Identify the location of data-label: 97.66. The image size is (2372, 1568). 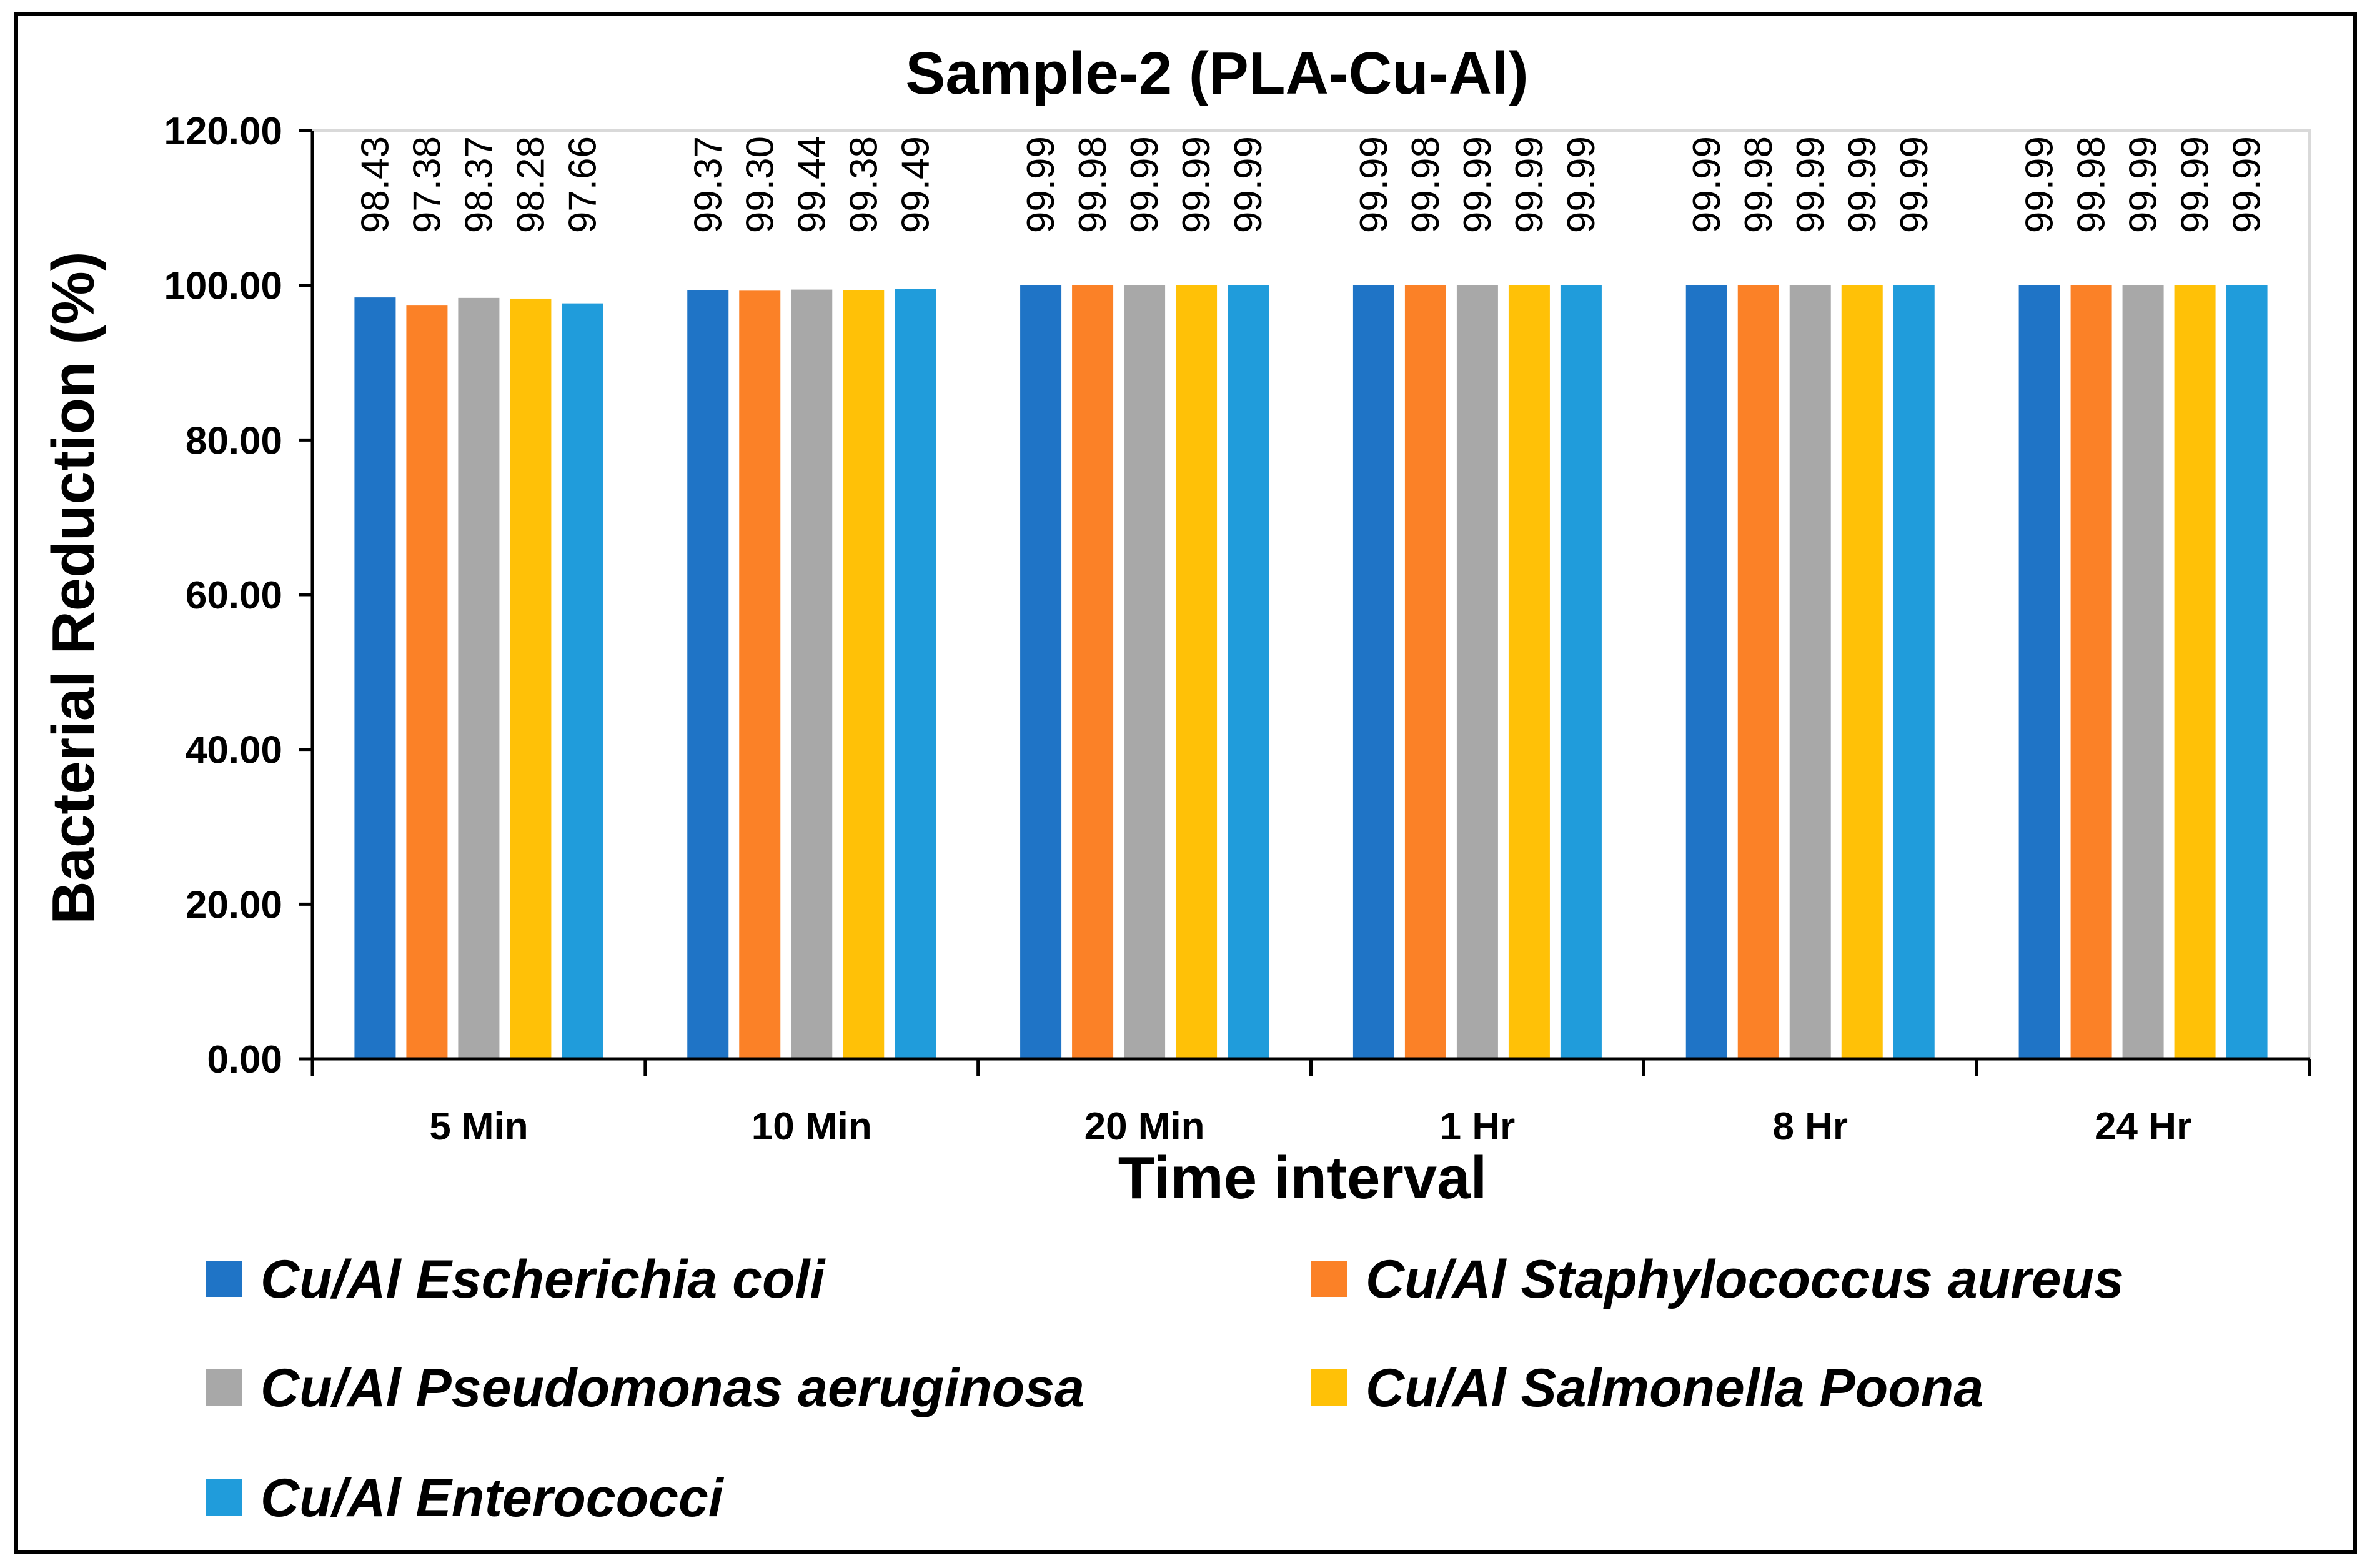
(582, 184).